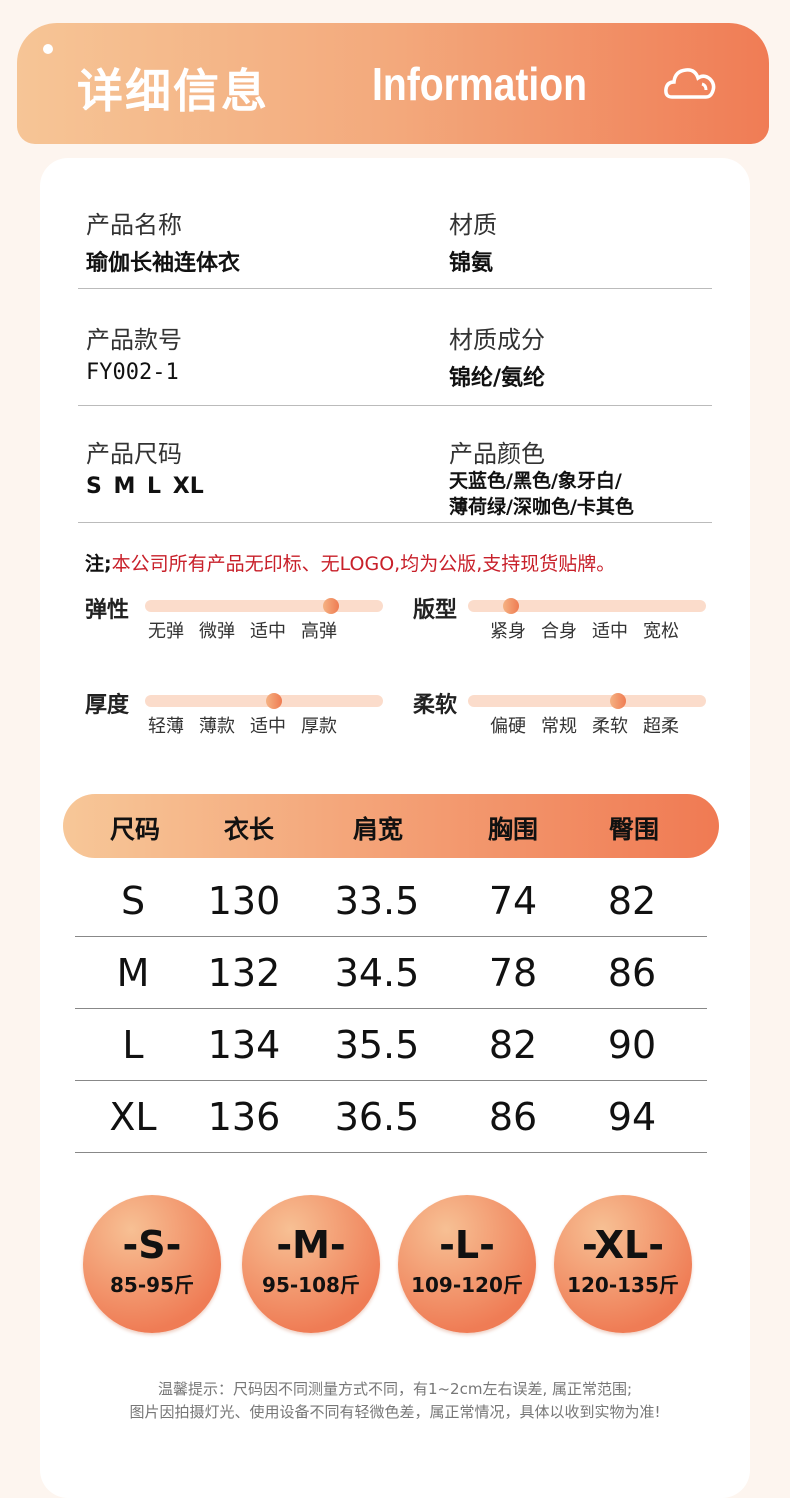  I want to click on slider-tick: 紧身, so click(508, 631).